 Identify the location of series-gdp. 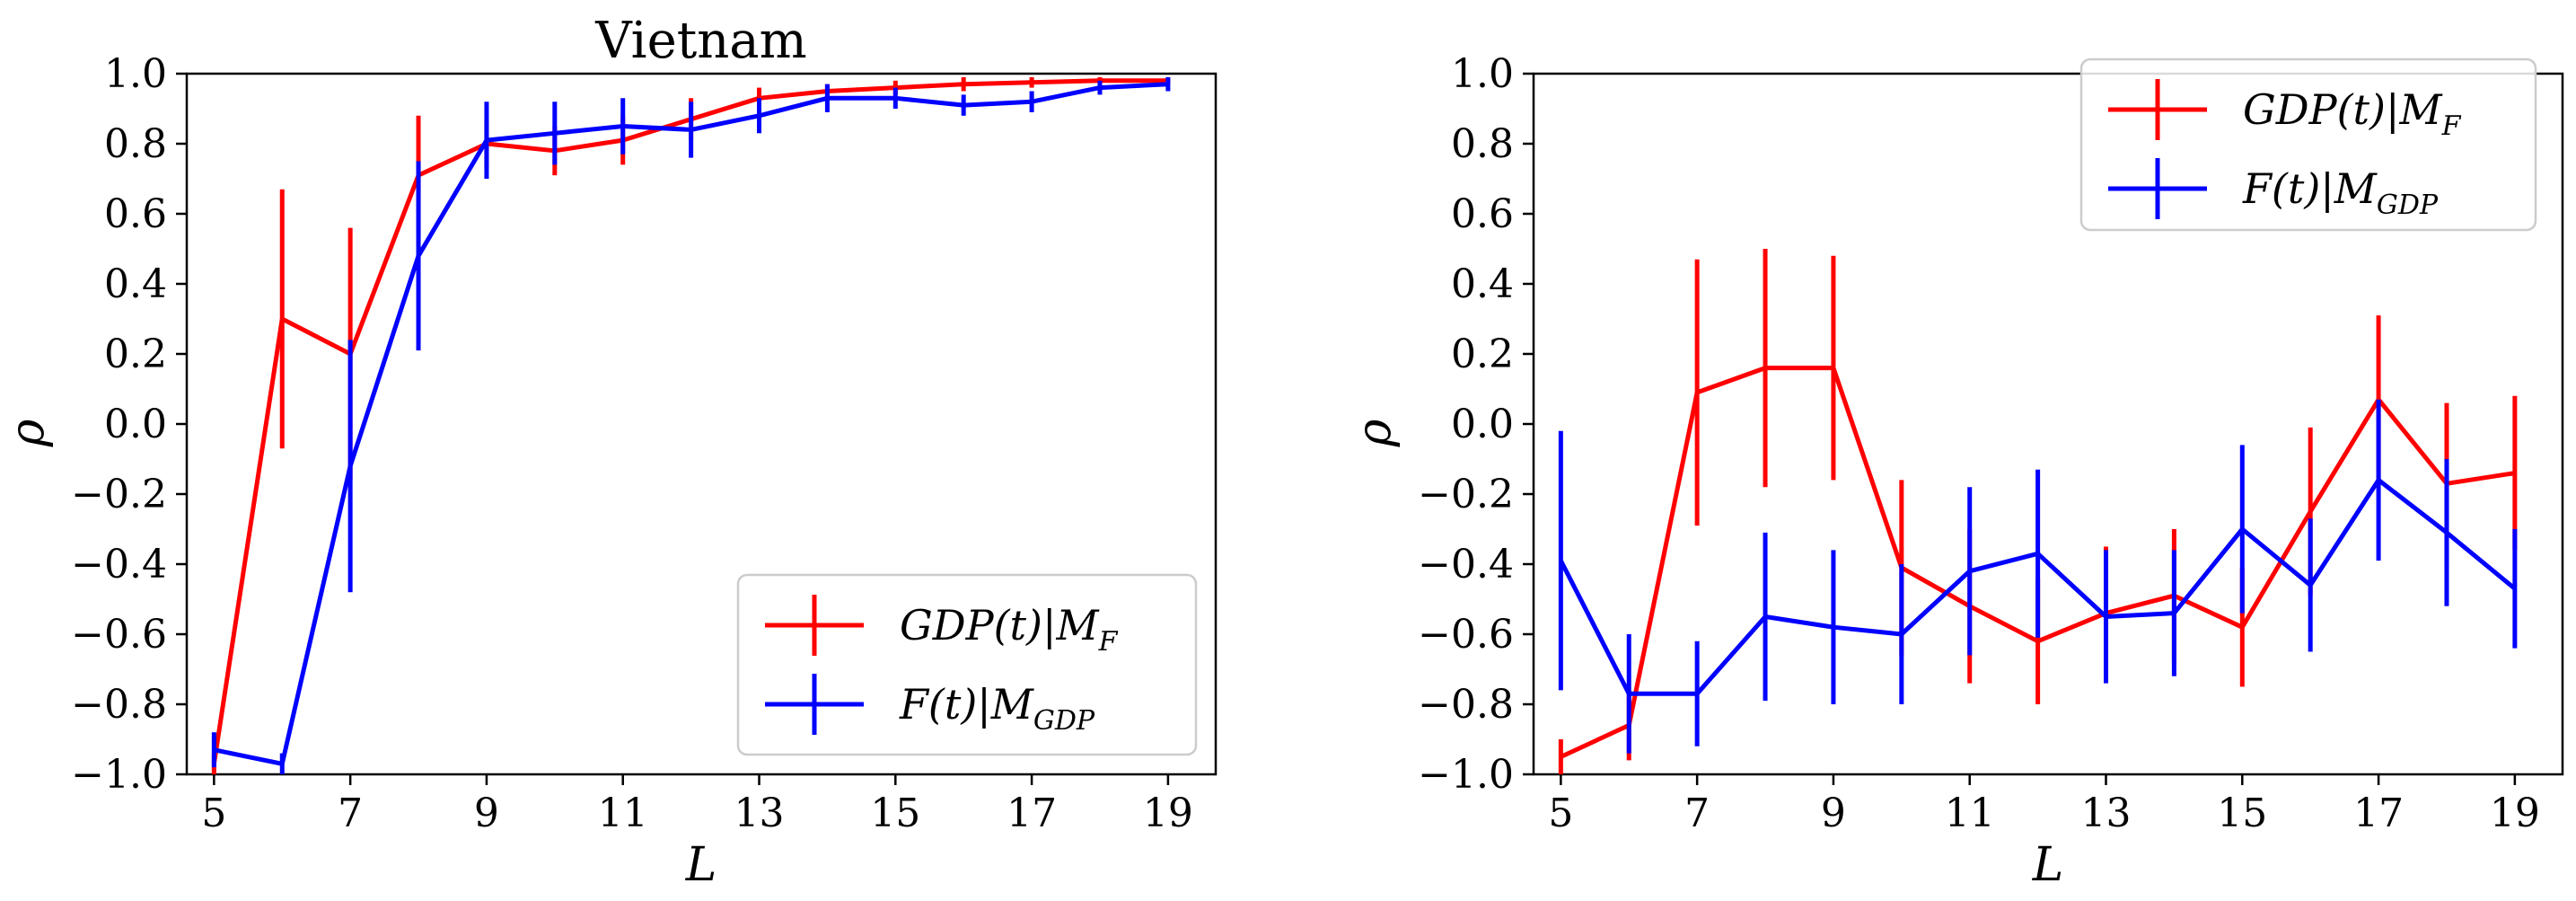
(2038, 576).